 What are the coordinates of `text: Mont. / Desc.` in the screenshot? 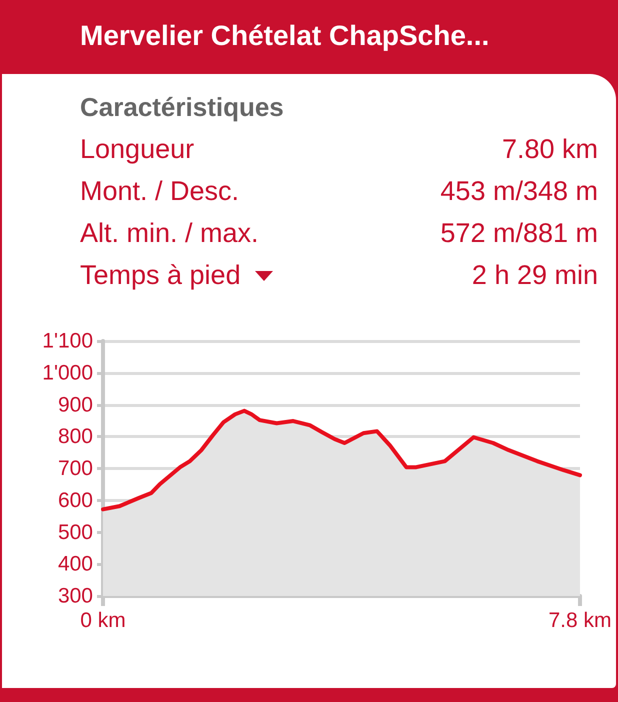 It's located at (160, 191).